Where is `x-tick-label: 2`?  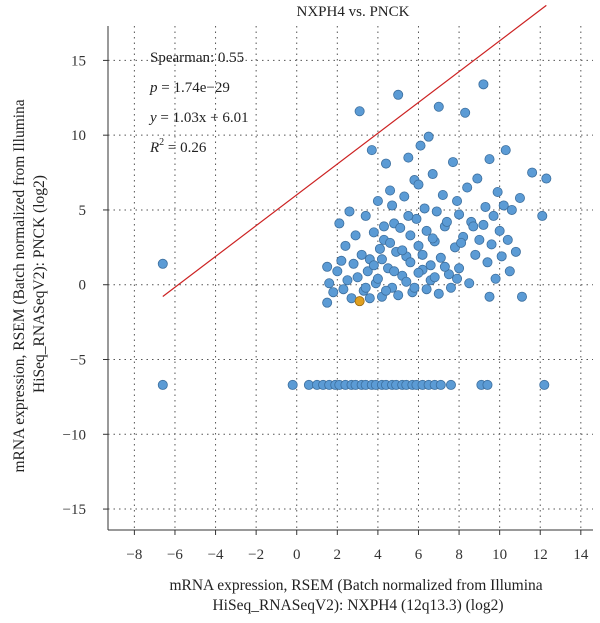 x-tick-label: 2 is located at coordinates (338, 555).